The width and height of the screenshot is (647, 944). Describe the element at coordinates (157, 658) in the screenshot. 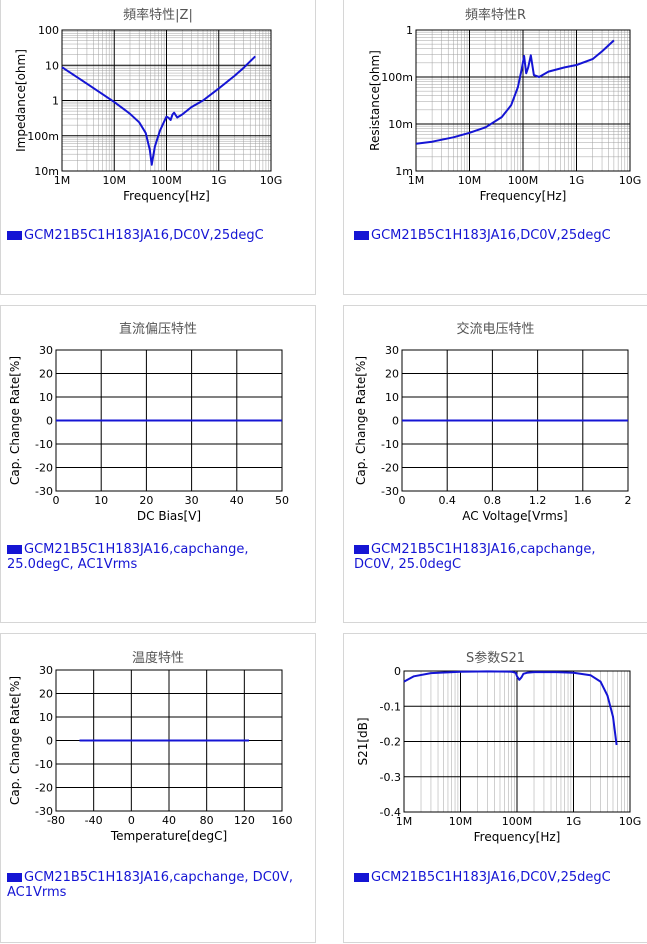

I see `chart-title: 温度特性` at that location.